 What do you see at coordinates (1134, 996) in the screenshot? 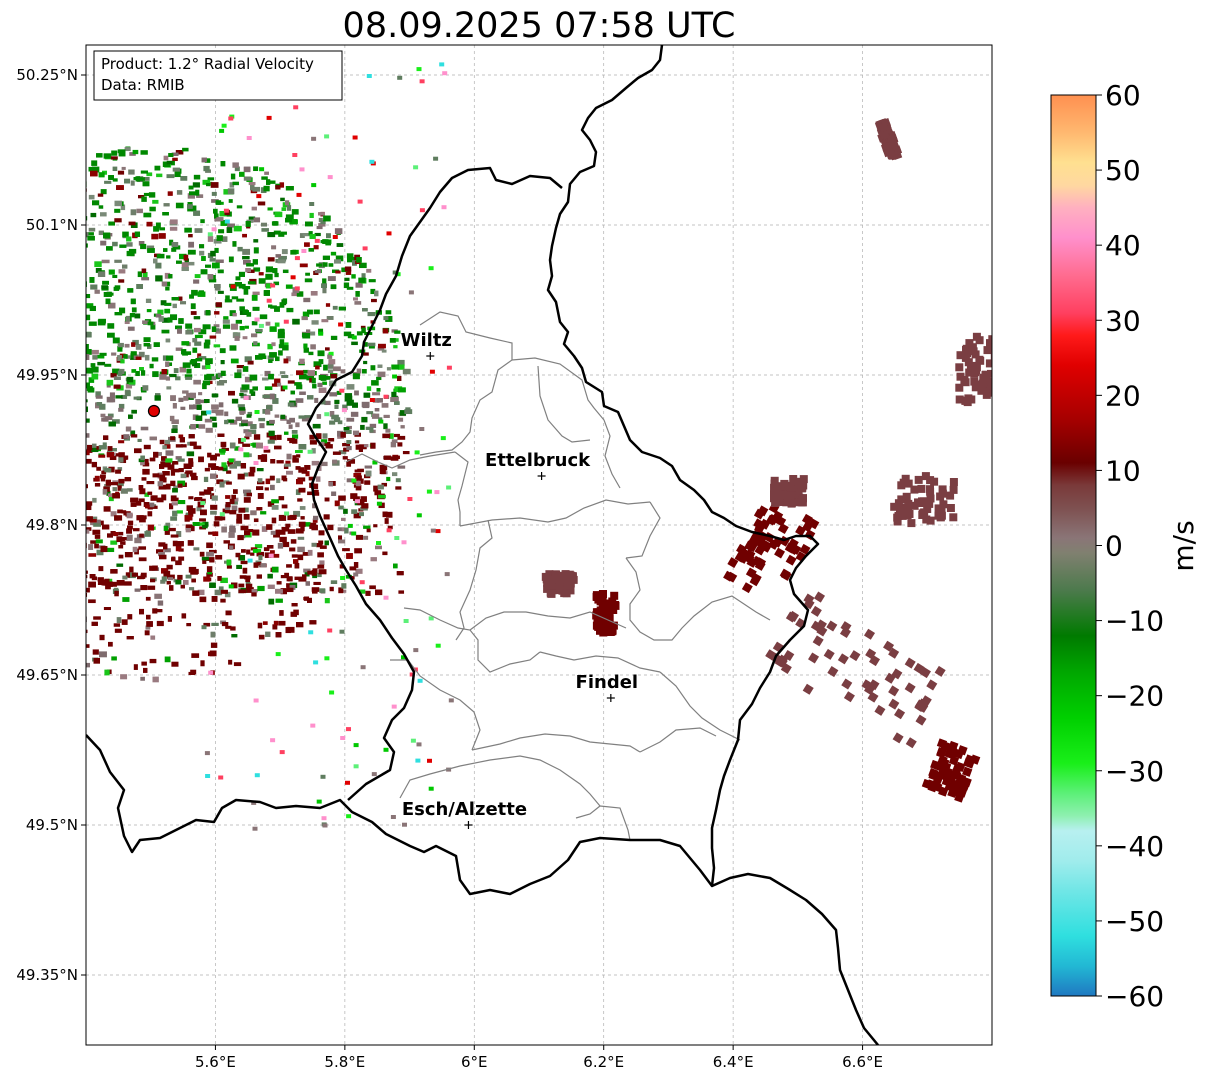
I see `colorbar-tick-label: −60` at bounding box center [1134, 996].